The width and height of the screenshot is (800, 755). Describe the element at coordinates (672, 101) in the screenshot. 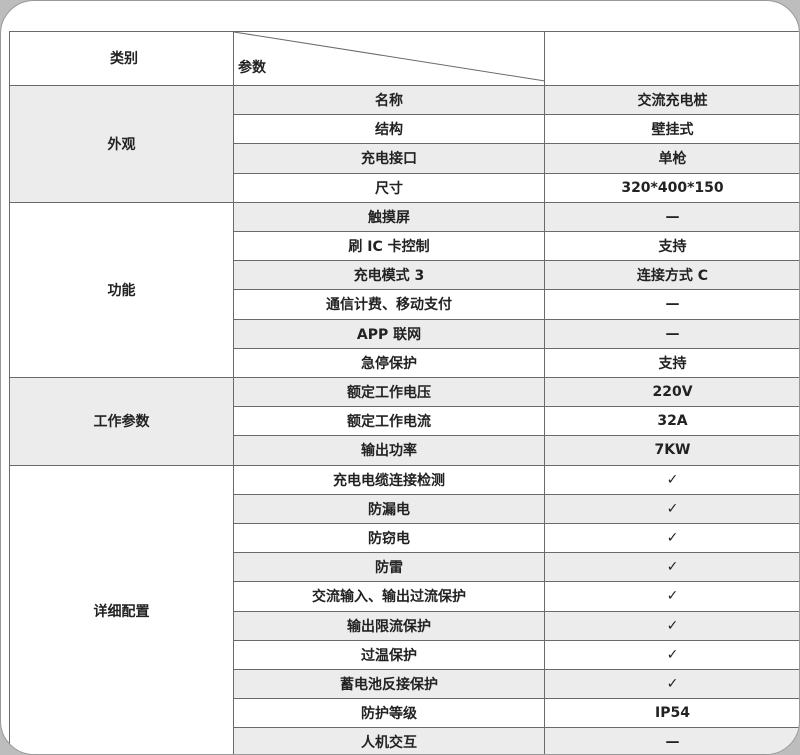

I see `parameter-value: 交流充电桩` at that location.